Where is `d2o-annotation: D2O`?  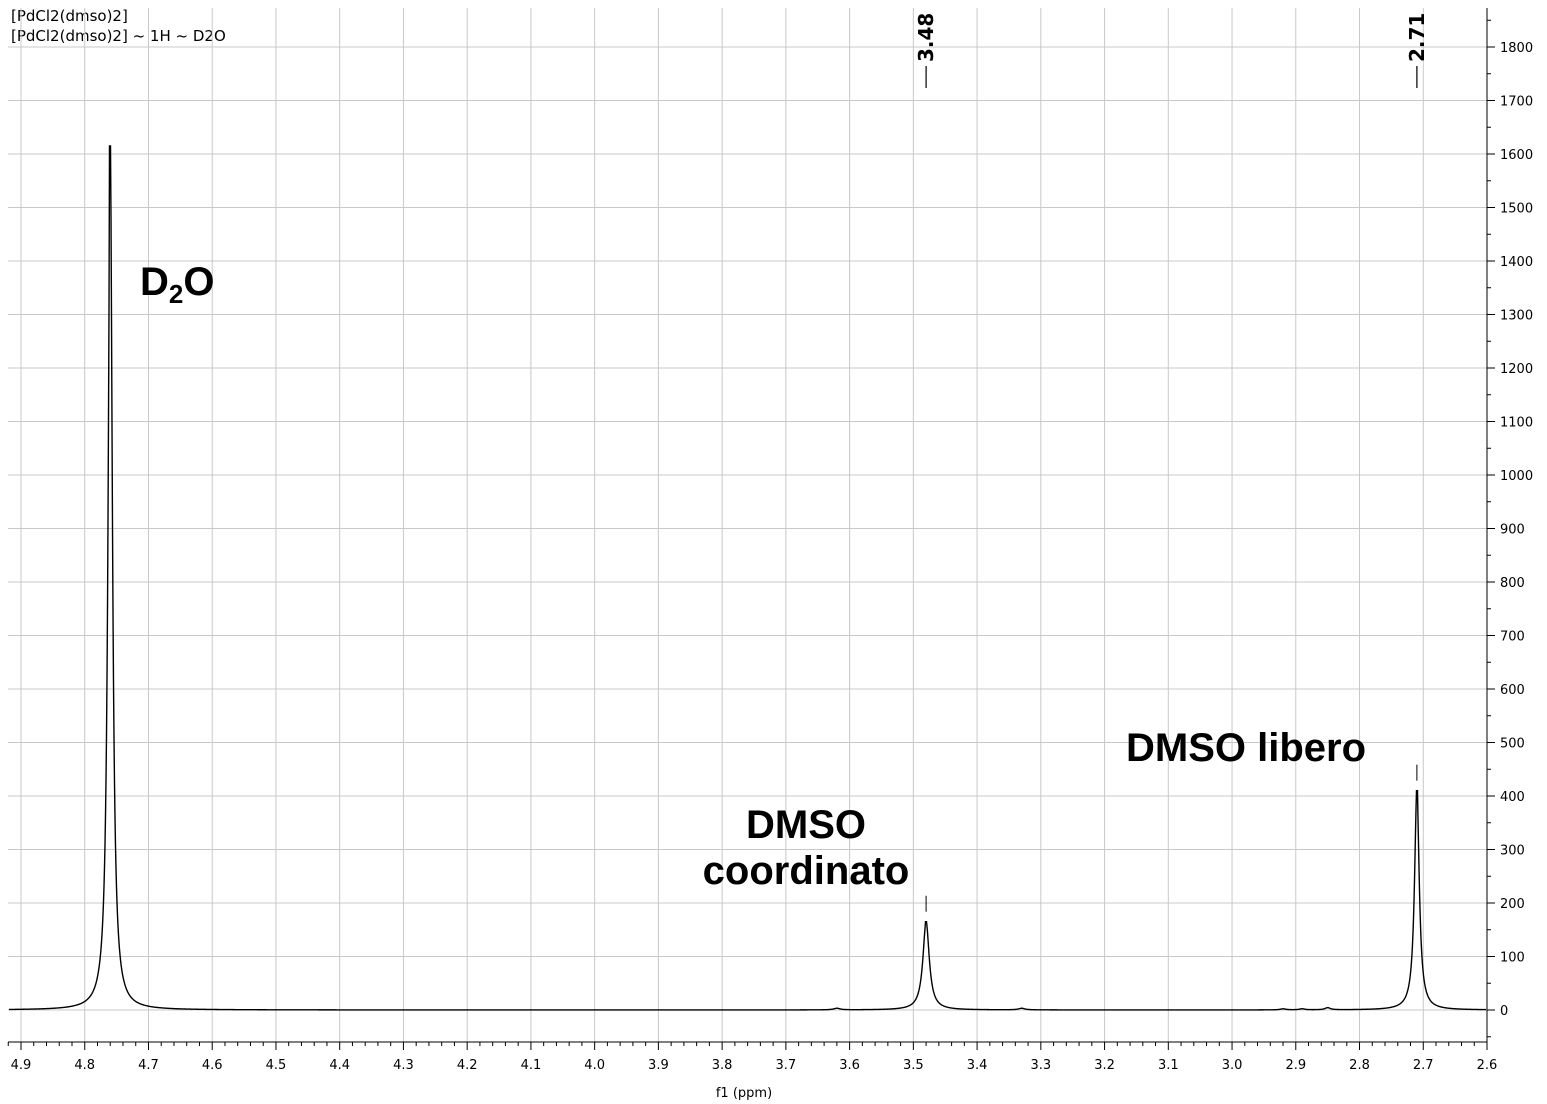
d2o-annotation: D2O is located at coordinates (177, 285).